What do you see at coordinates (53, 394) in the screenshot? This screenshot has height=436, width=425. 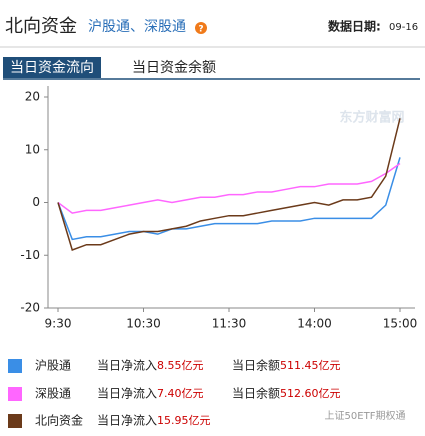 I see `legend-name: 深股通` at bounding box center [53, 394].